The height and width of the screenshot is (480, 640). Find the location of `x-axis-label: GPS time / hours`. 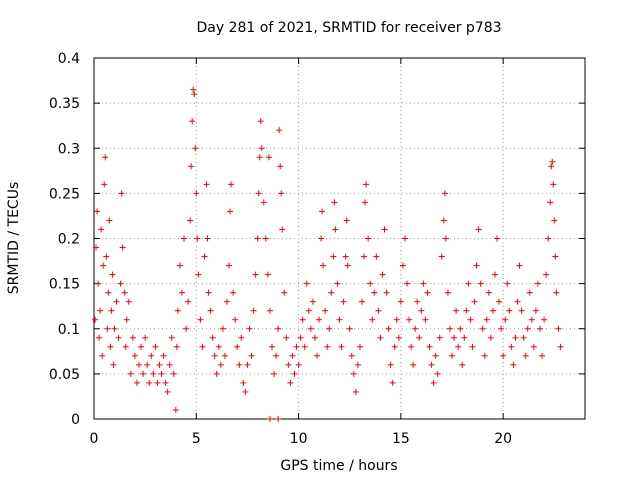

x-axis-label: GPS time / hours is located at coordinates (338, 466).